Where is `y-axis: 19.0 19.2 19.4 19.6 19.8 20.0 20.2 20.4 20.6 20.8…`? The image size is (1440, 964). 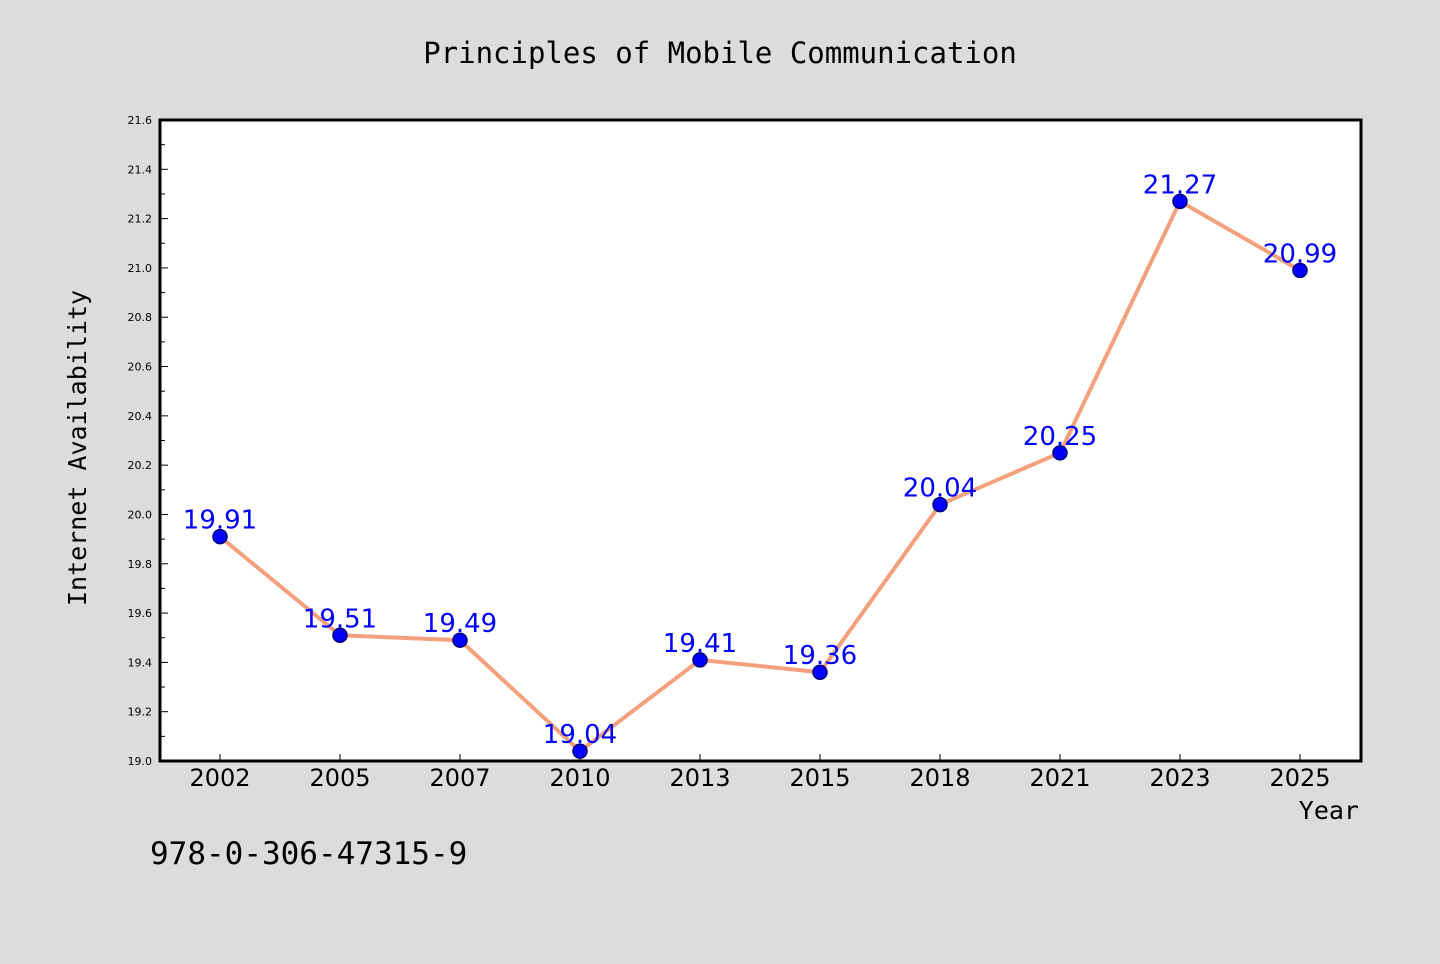
y-axis: 19.0 19.2 19.4 19.6 19.8 20.0 20.2 20.4 20.6 20.8… is located at coordinates (148, 441).